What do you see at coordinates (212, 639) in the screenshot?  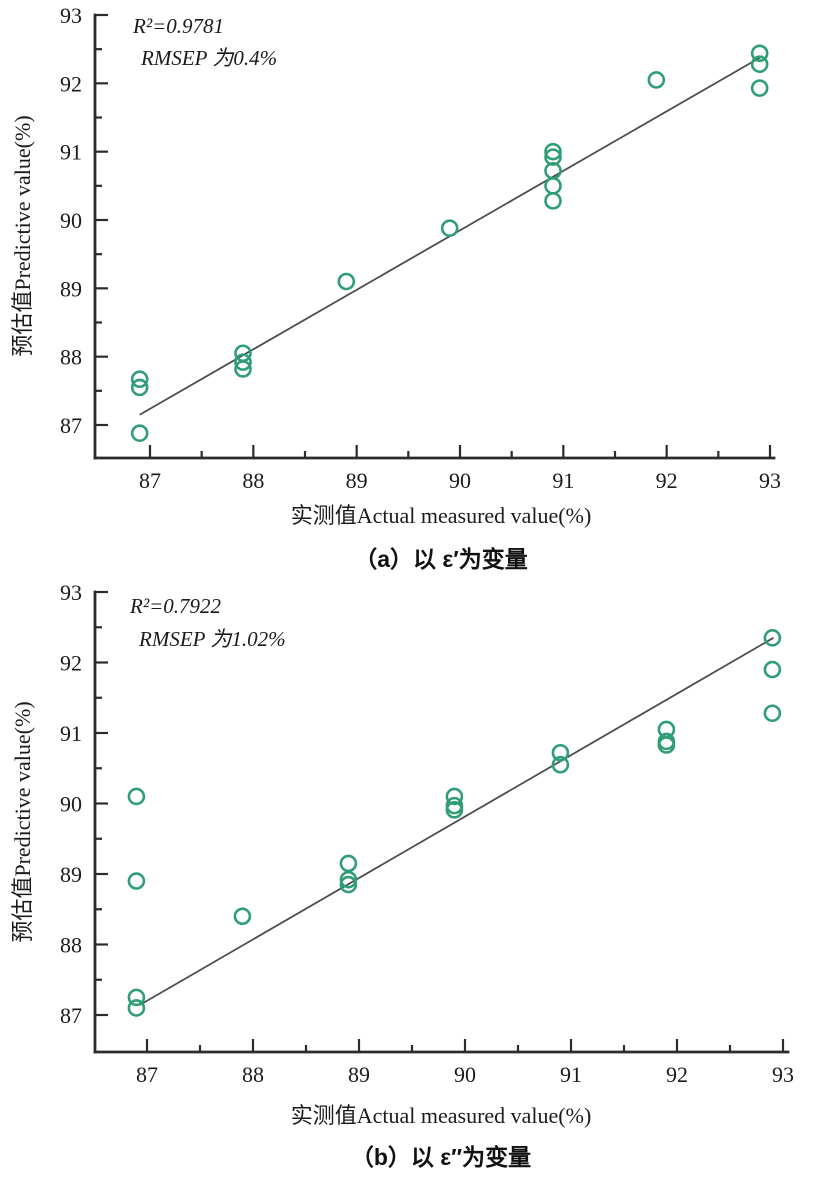 I see `chart-b-rmsep-annotation: RMSEP 为1.02%` at bounding box center [212, 639].